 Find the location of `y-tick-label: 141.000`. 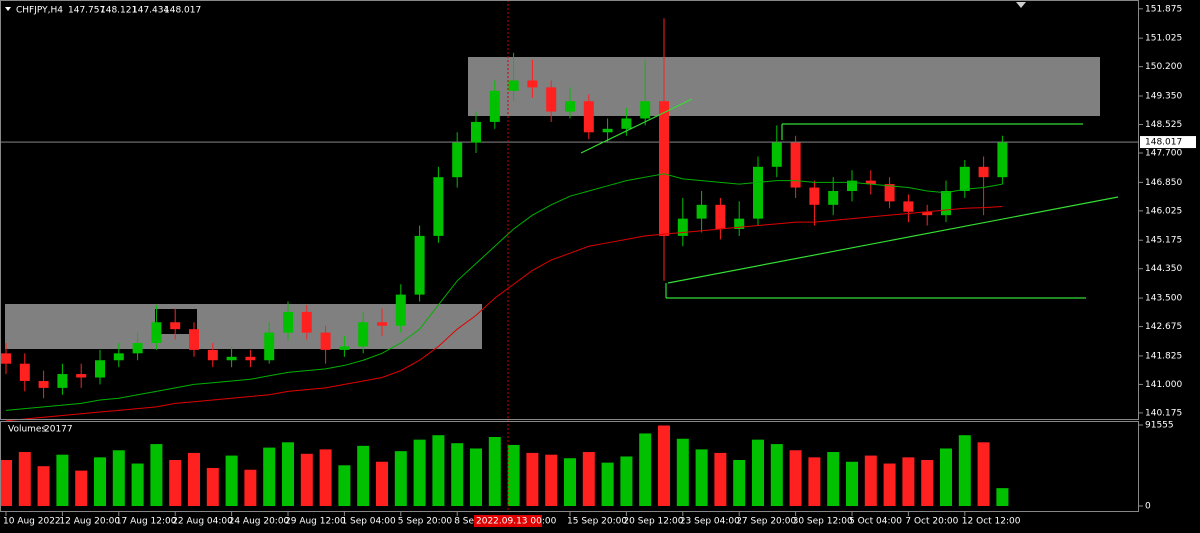

y-tick-label: 141.000 is located at coordinates (1163, 385).